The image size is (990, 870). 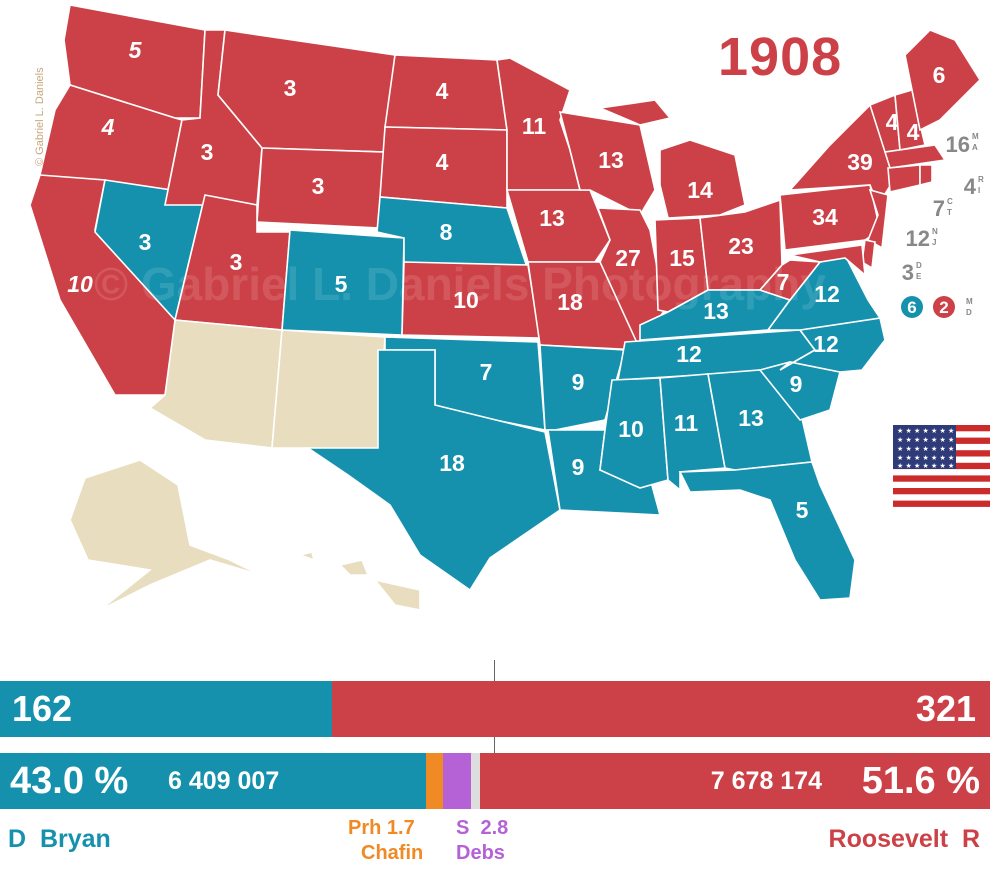 What do you see at coordinates (611, 160) in the screenshot?
I see `label-wi: 13` at bounding box center [611, 160].